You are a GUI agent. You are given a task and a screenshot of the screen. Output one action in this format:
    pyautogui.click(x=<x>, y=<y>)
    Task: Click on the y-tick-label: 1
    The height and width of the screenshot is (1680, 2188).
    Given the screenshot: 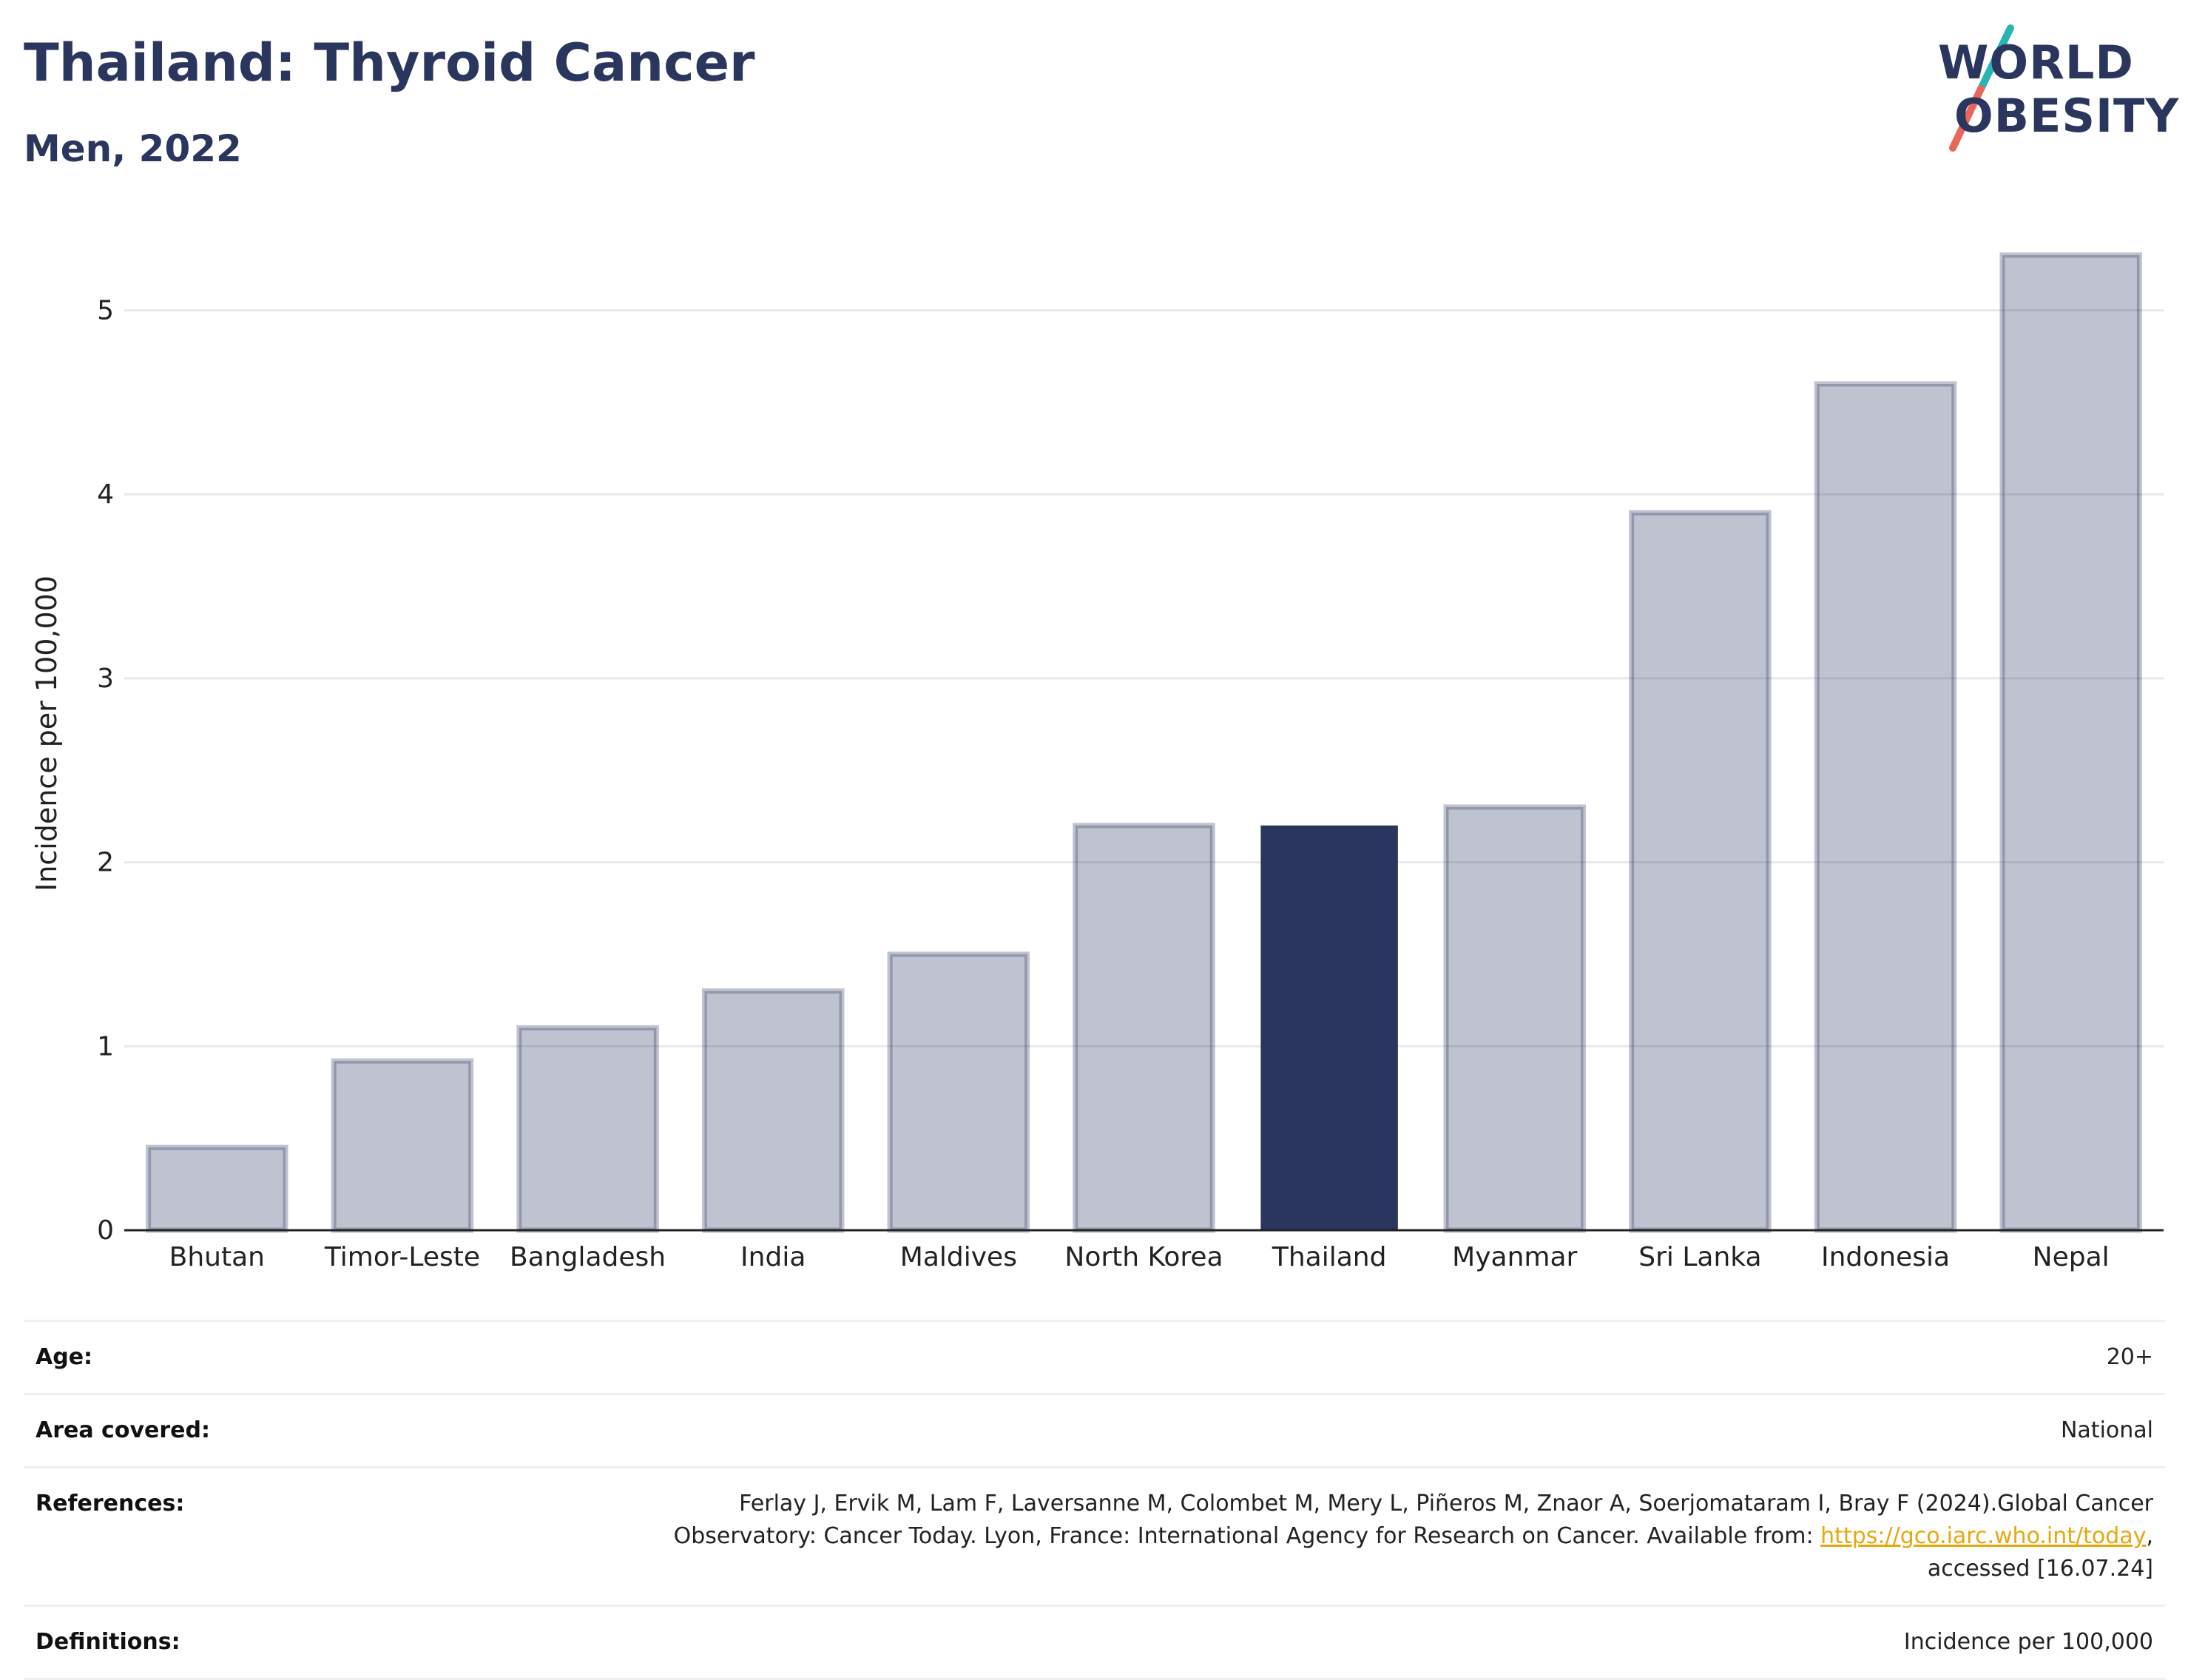 What is the action you would take?
    pyautogui.click(x=106, y=1047)
    